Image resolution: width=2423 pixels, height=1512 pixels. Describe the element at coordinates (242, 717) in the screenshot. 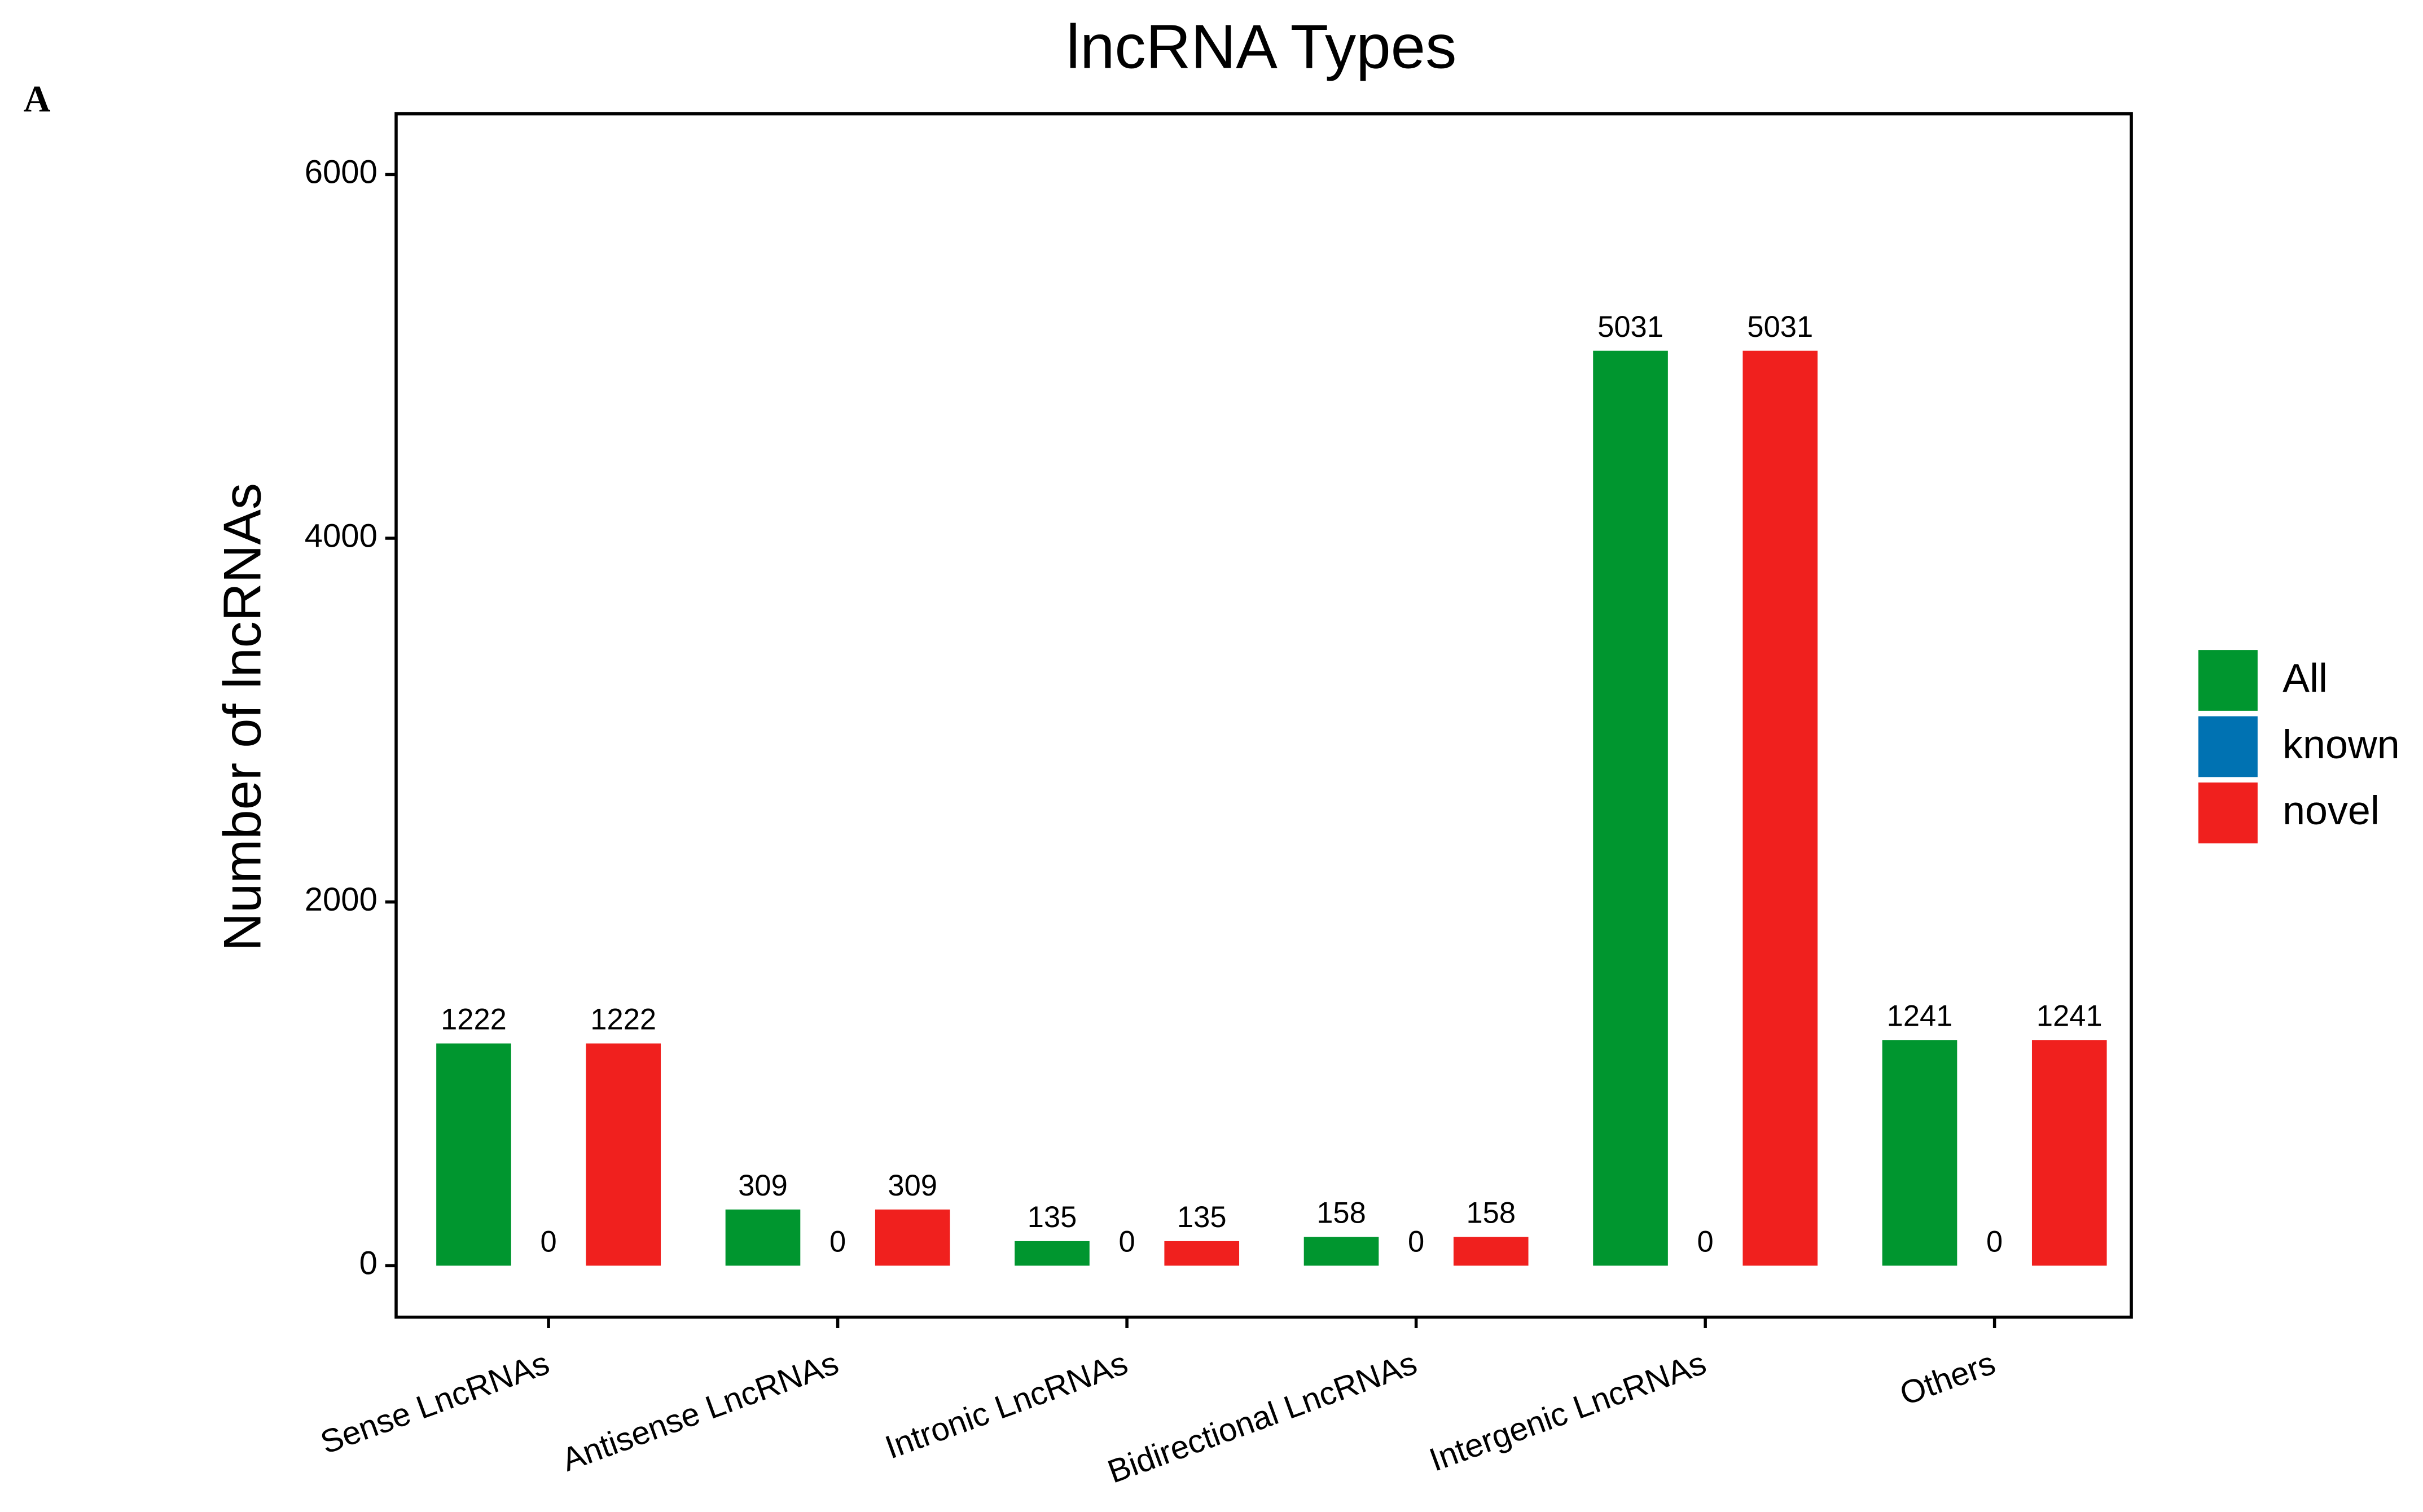

I see `y-axis-label: Number of lncRNAs` at that location.